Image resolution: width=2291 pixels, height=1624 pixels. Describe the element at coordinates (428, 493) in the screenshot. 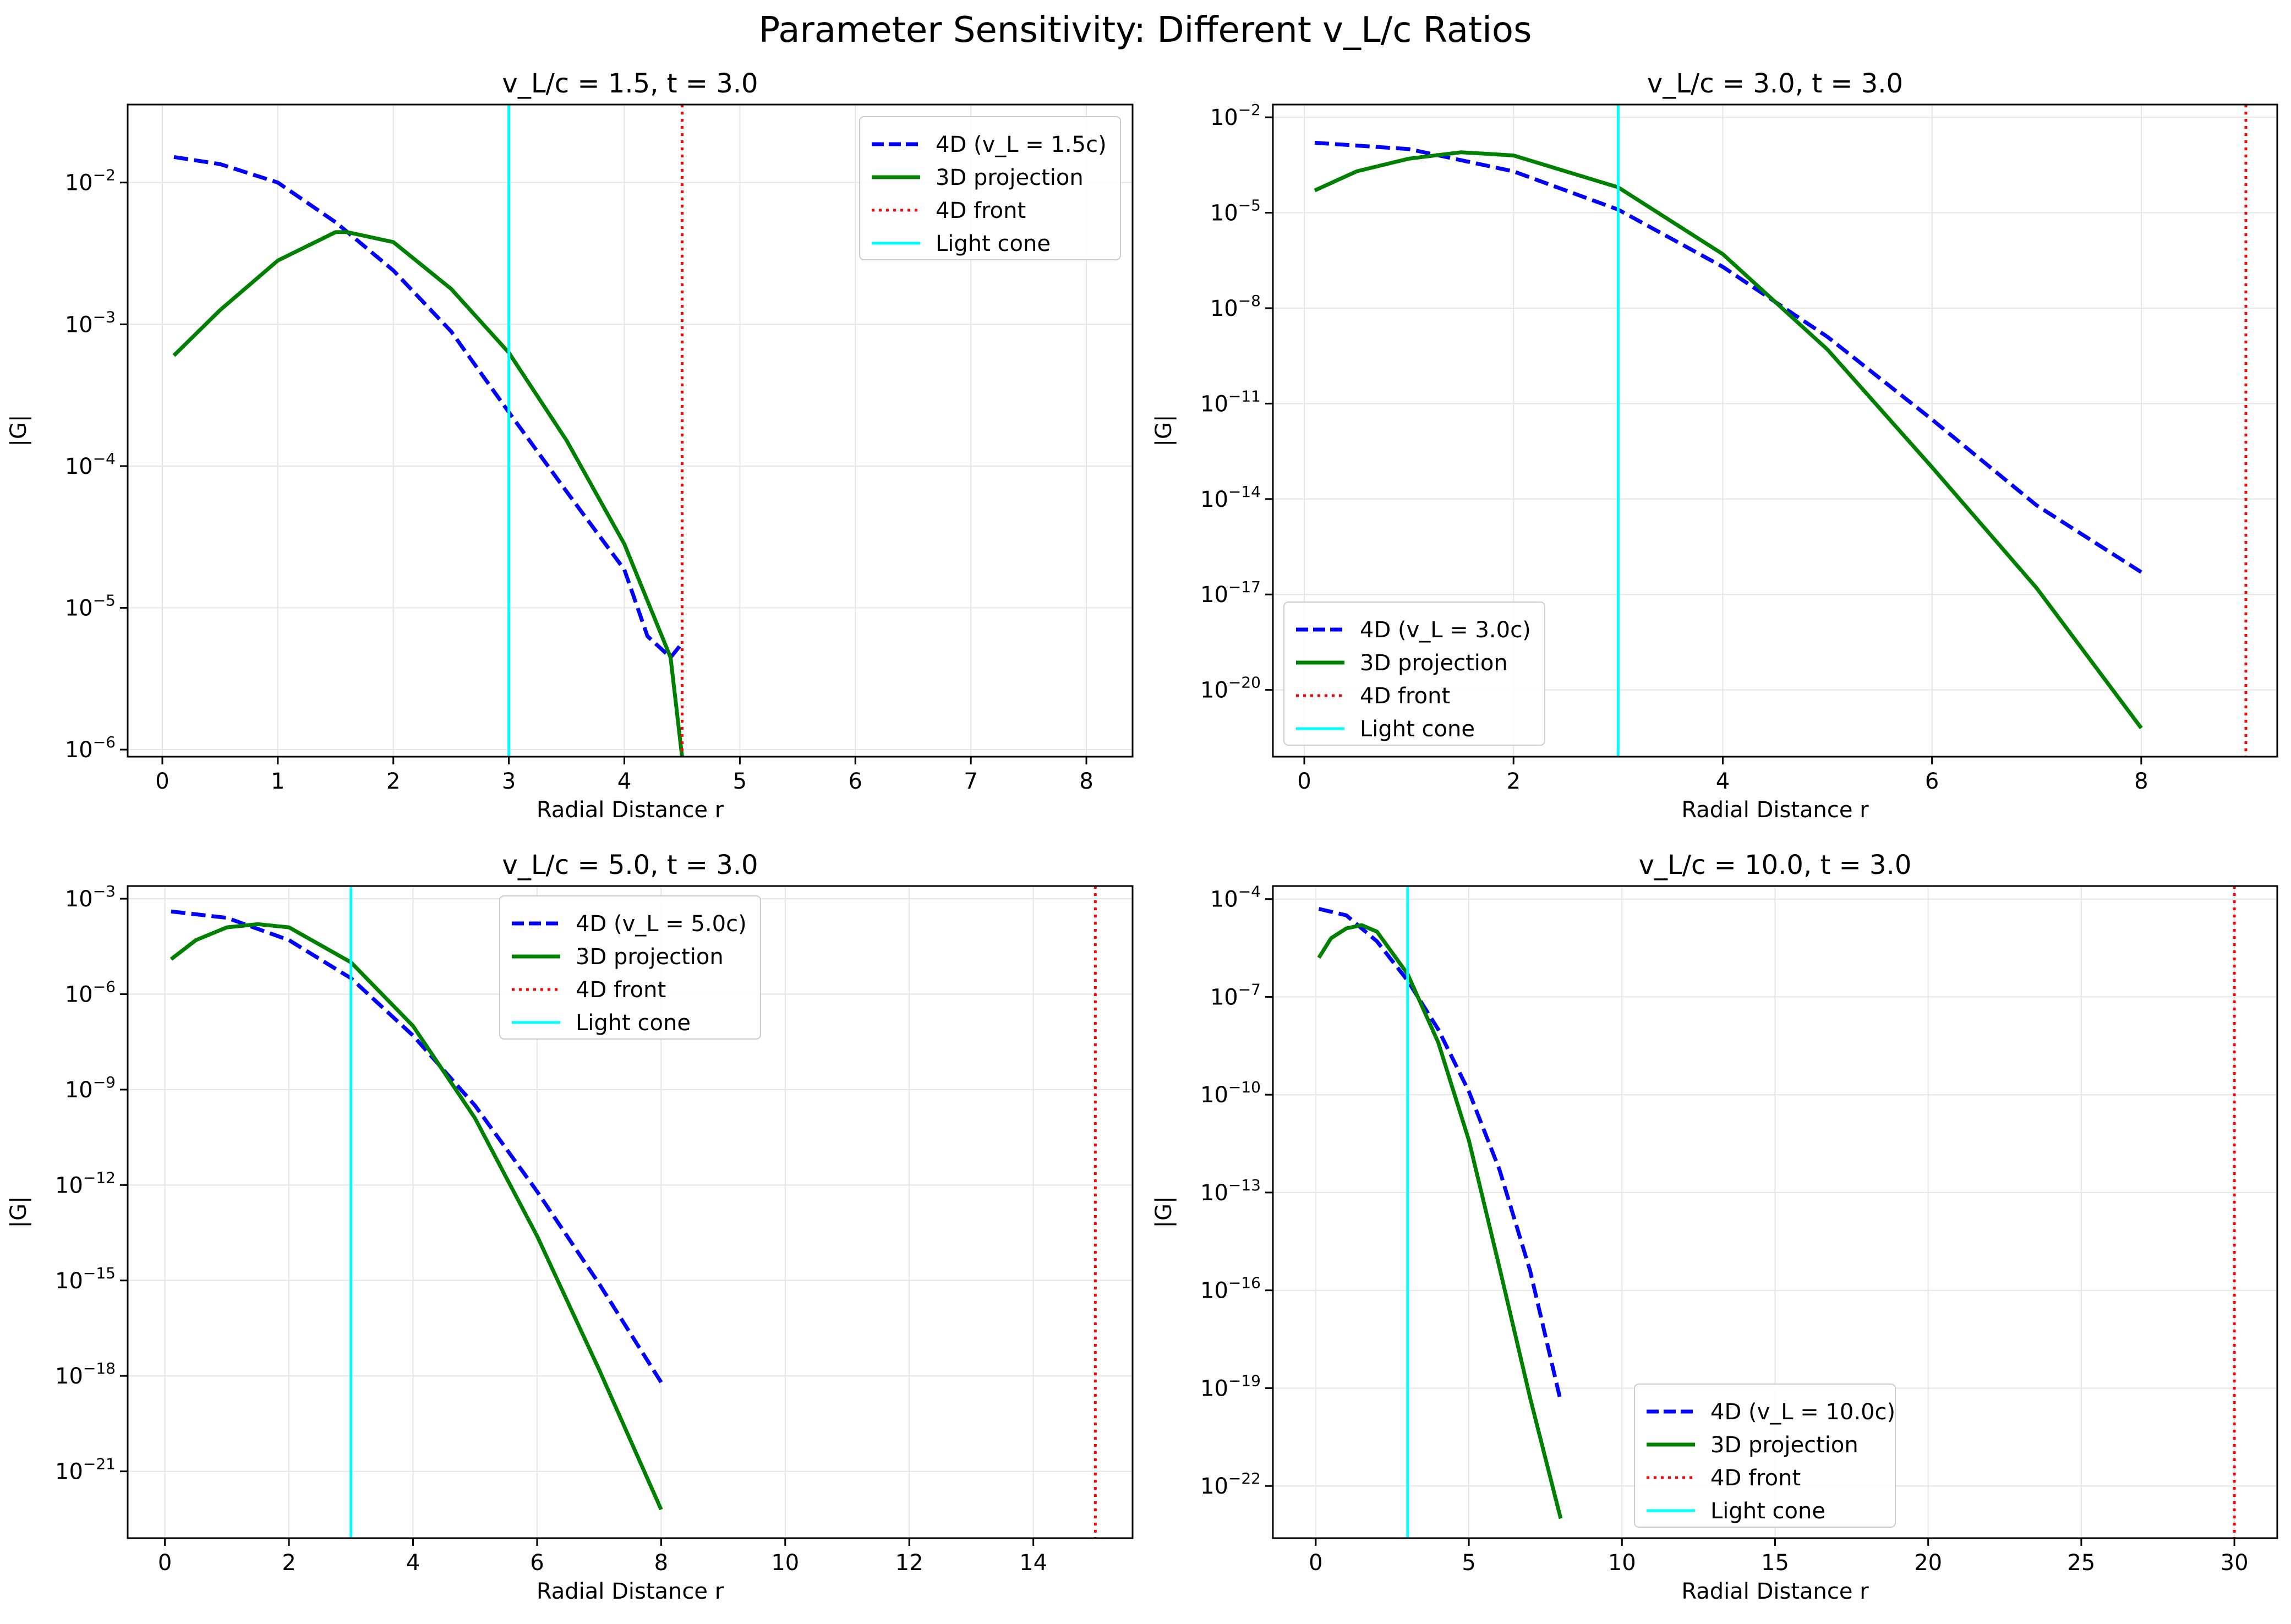

I see `series-3d-line` at that location.